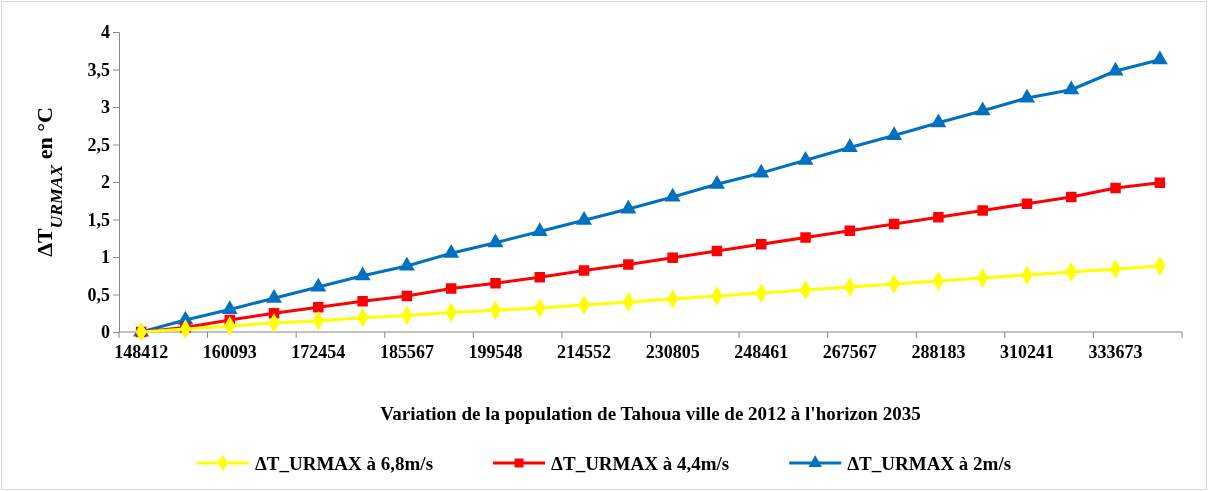 This screenshot has height=491, width=1208. I want to click on y-tick-label: 4, so click(105, 32).